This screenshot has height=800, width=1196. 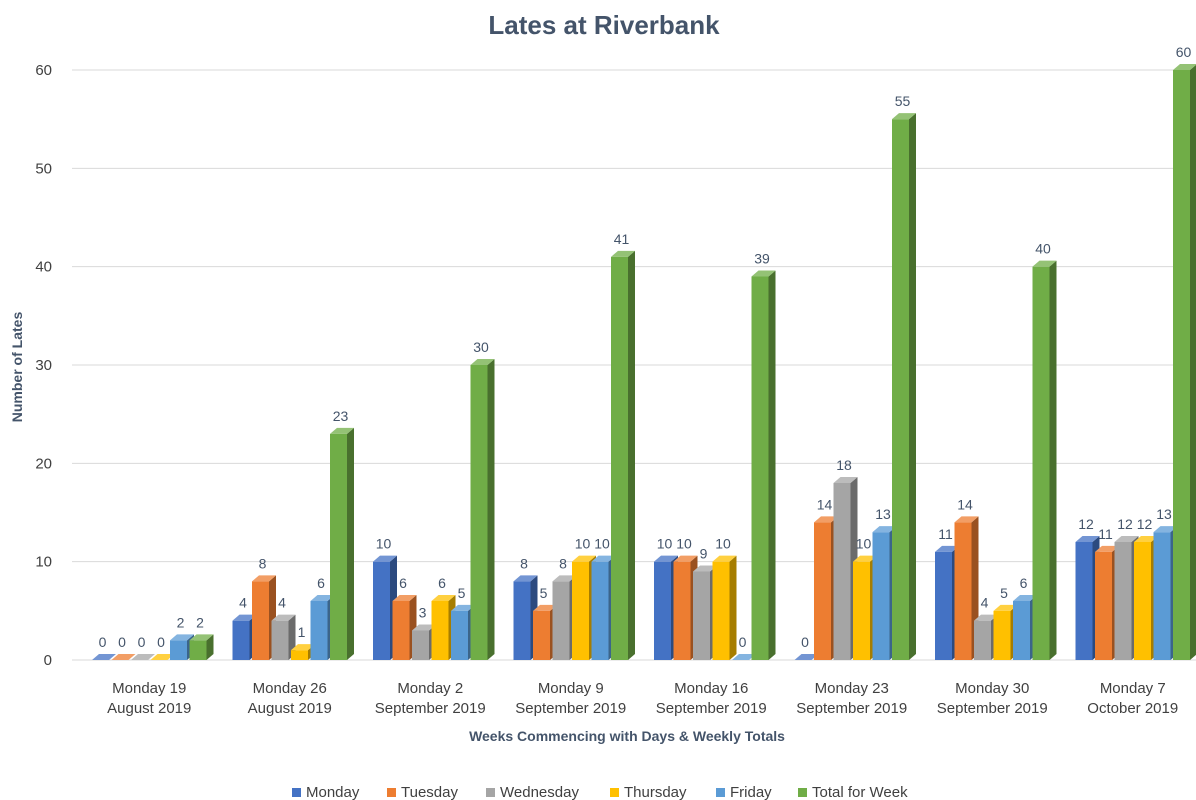 What do you see at coordinates (655, 792) in the screenshot?
I see `legend-entry: Thursday` at bounding box center [655, 792].